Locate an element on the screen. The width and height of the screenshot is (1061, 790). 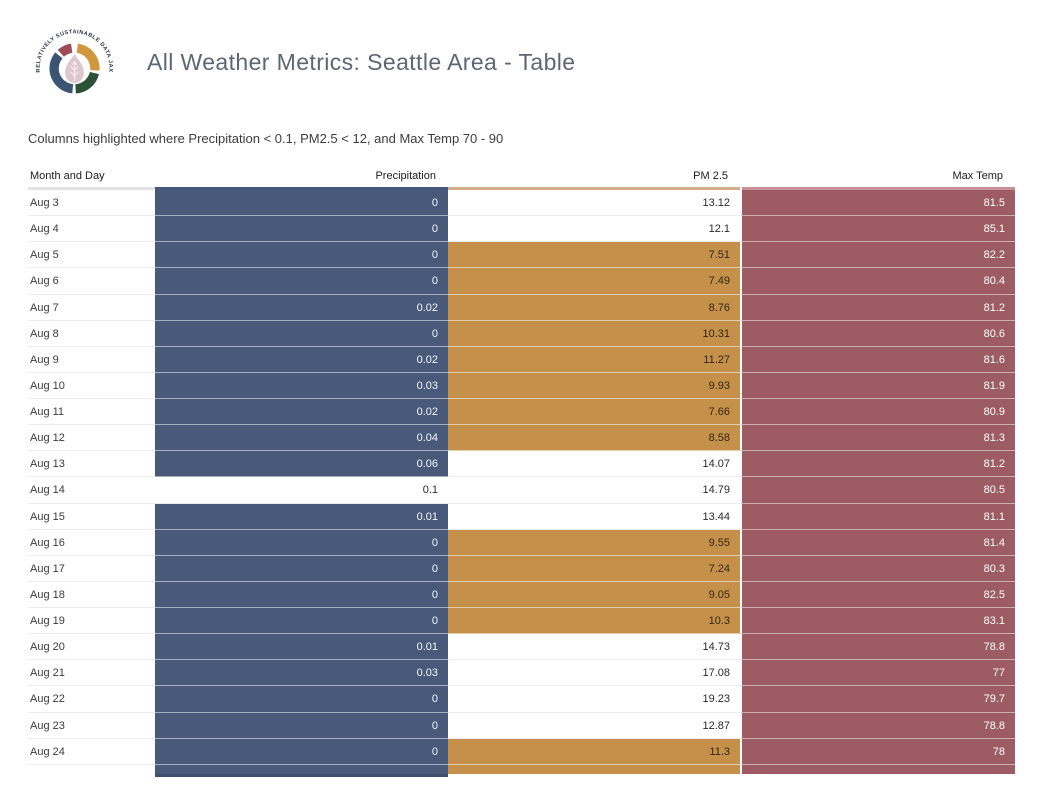
table-row-partial is located at coordinates (521, 770).